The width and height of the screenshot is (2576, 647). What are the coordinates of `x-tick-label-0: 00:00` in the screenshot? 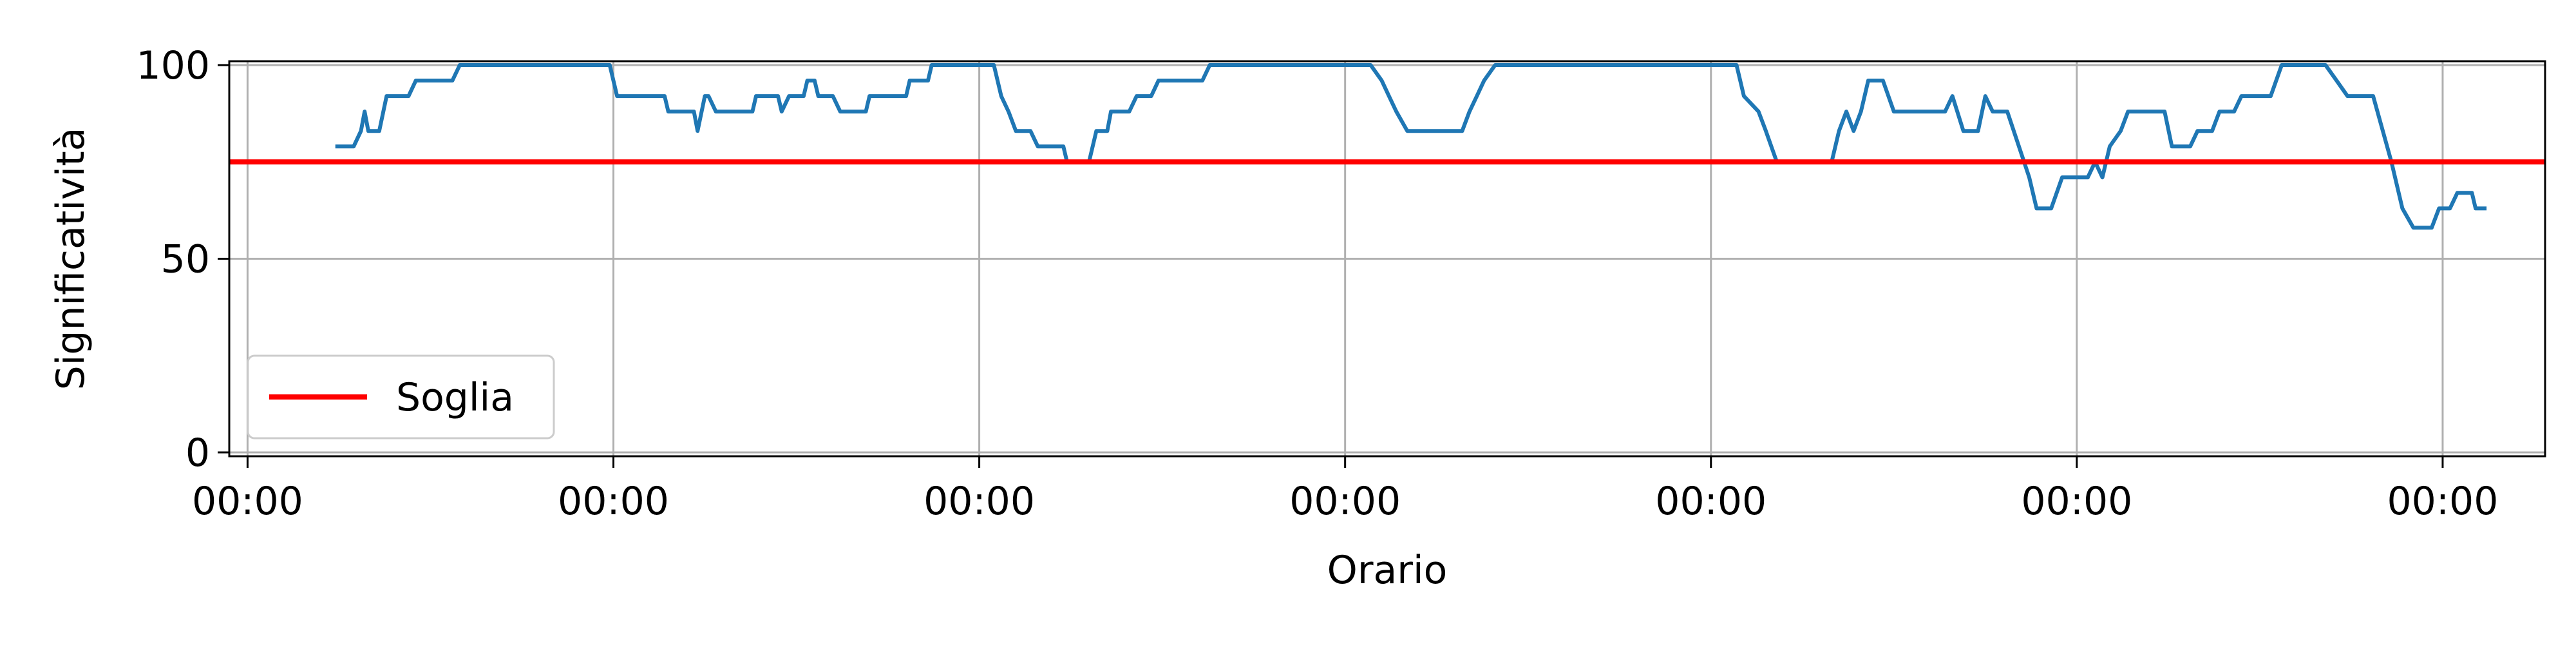 It's located at (248, 501).